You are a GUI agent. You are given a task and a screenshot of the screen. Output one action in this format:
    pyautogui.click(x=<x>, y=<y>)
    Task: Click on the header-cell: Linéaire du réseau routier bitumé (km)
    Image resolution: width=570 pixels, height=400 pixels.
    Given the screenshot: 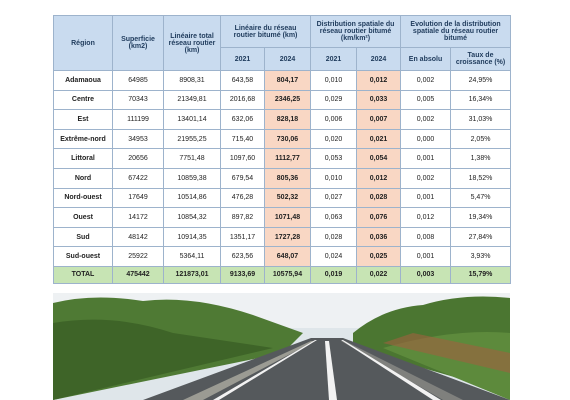 What is the action you would take?
    pyautogui.click(x=265, y=31)
    